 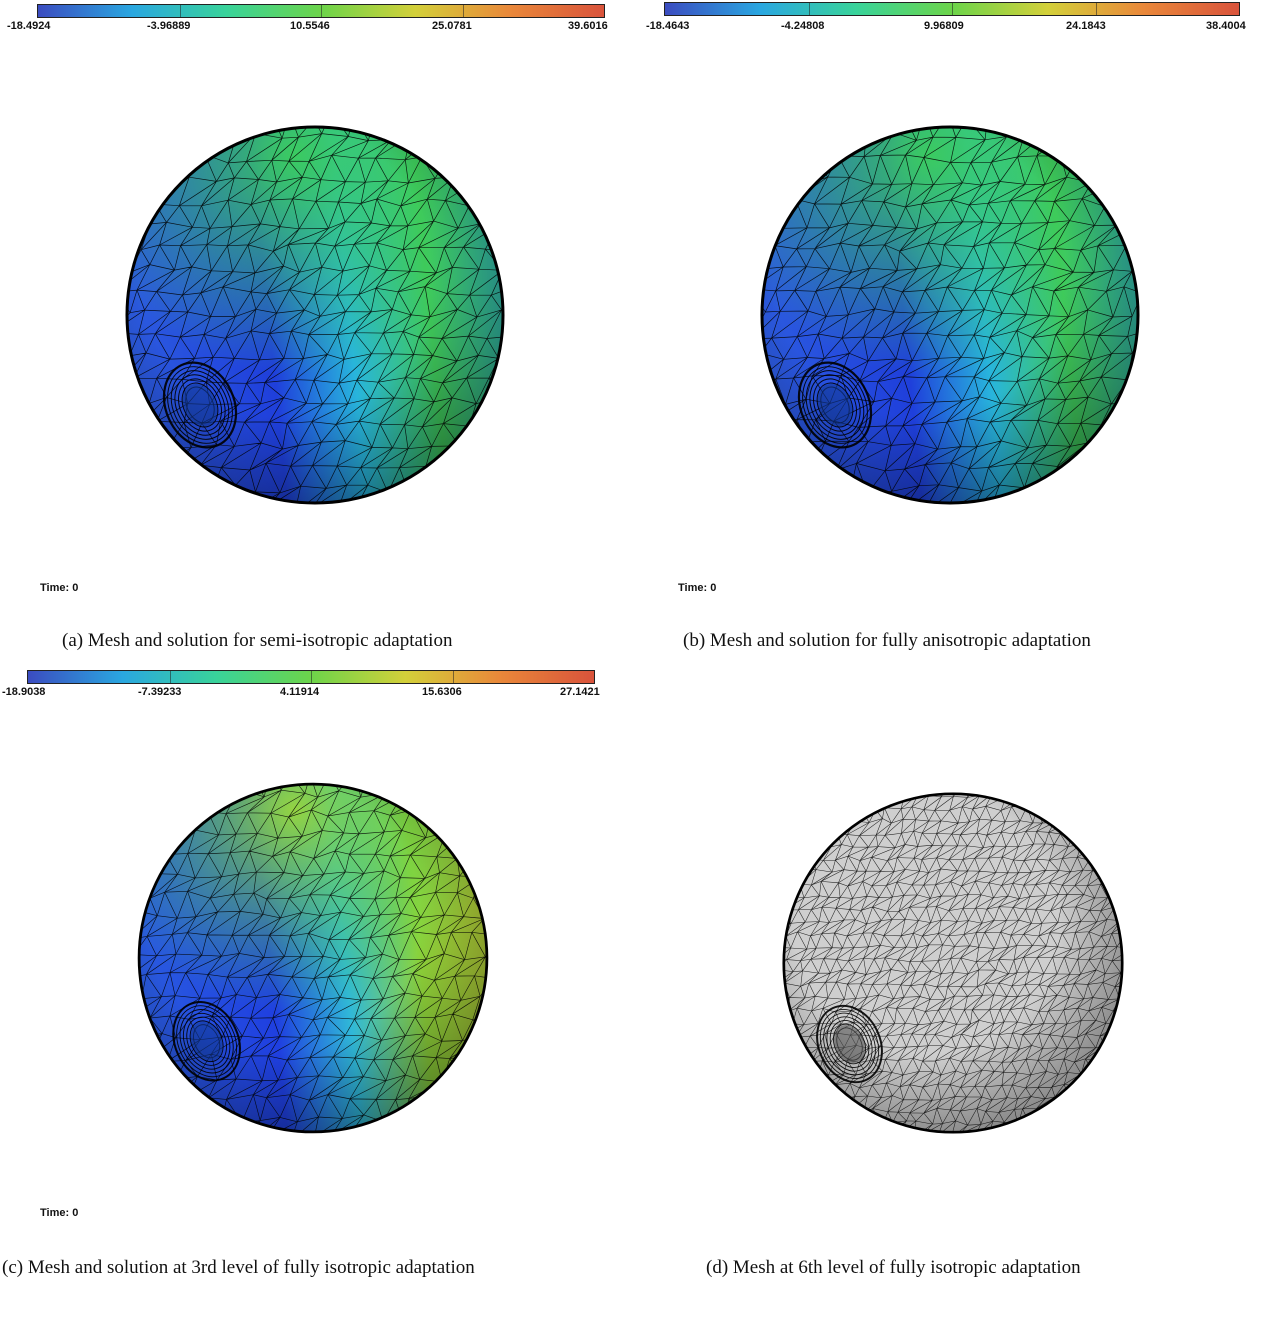 I want to click on colorbar-label-3: 9.96809, so click(x=944, y=26).